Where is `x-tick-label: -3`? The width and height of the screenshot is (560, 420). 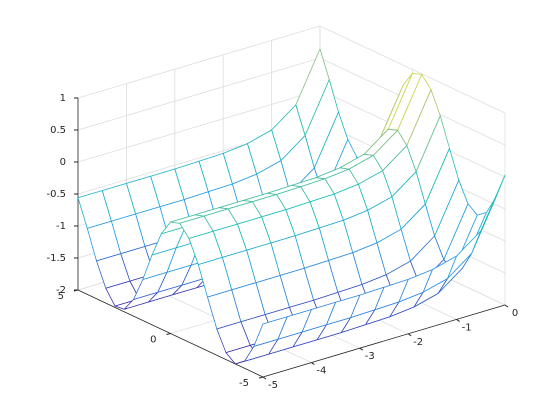 x-tick-label: -3 is located at coordinates (370, 356).